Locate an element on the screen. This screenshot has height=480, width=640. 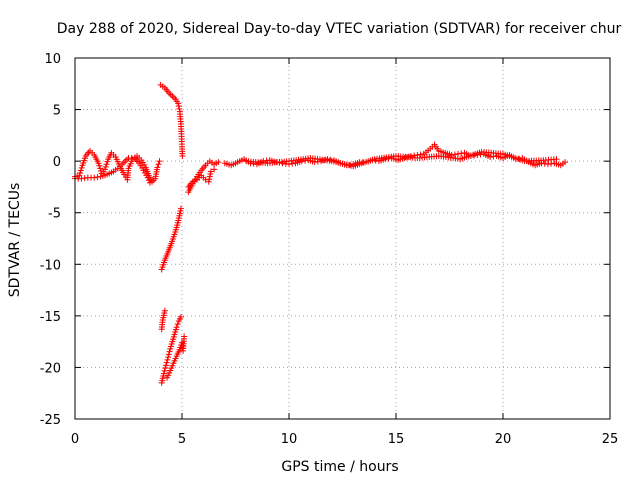
y-tick-label: 5 is located at coordinates (57, 111).